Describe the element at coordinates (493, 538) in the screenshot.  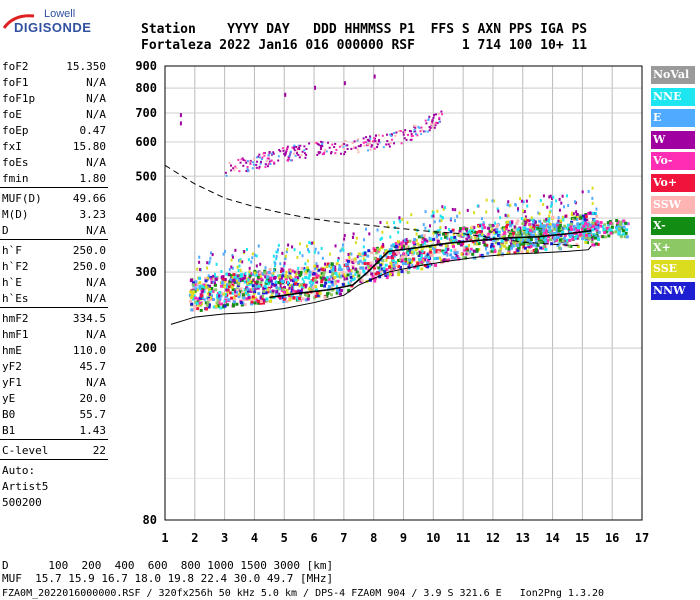
I see `x-tick-label: 12` at that location.